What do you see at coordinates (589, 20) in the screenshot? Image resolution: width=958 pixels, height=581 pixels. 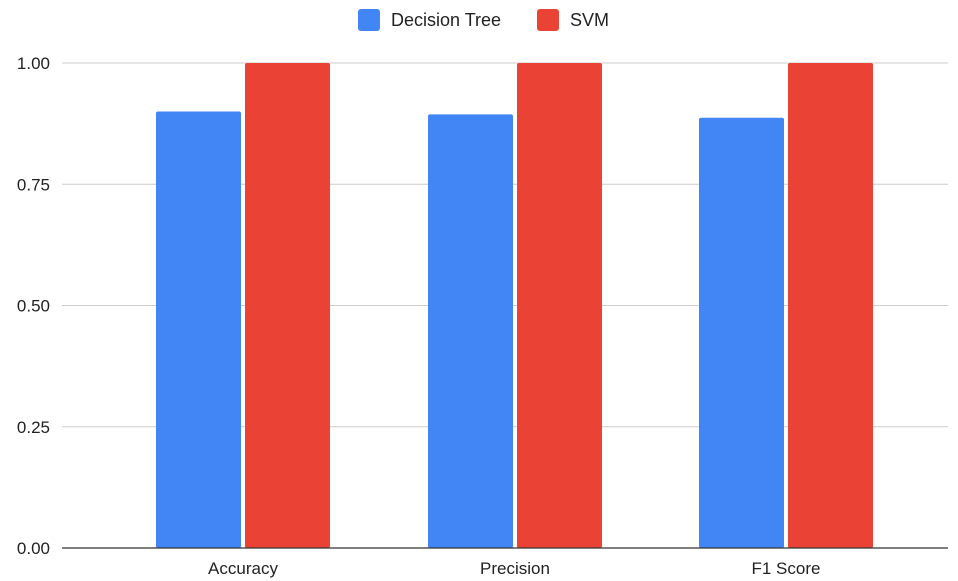 I see `legend-label: SVM` at bounding box center [589, 20].